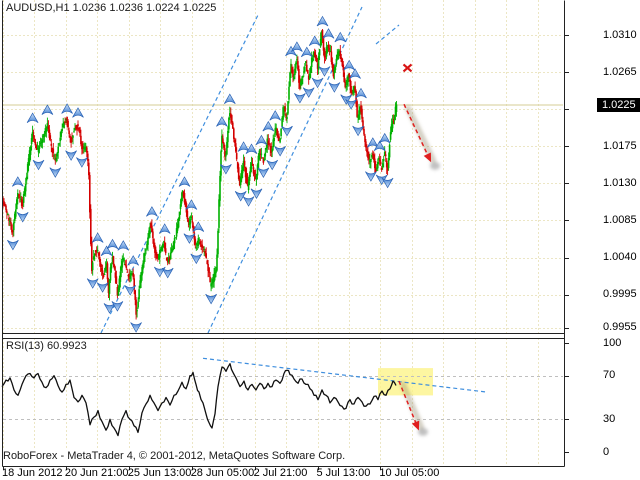  I want to click on time-axis-label: 2 Jul 21:00, so click(280, 473).